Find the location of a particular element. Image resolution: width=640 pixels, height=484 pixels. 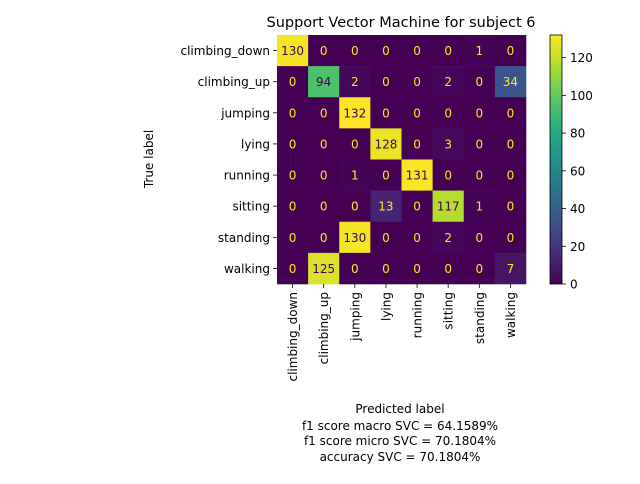

colorbar-tick-label: 100 is located at coordinates (581, 96).